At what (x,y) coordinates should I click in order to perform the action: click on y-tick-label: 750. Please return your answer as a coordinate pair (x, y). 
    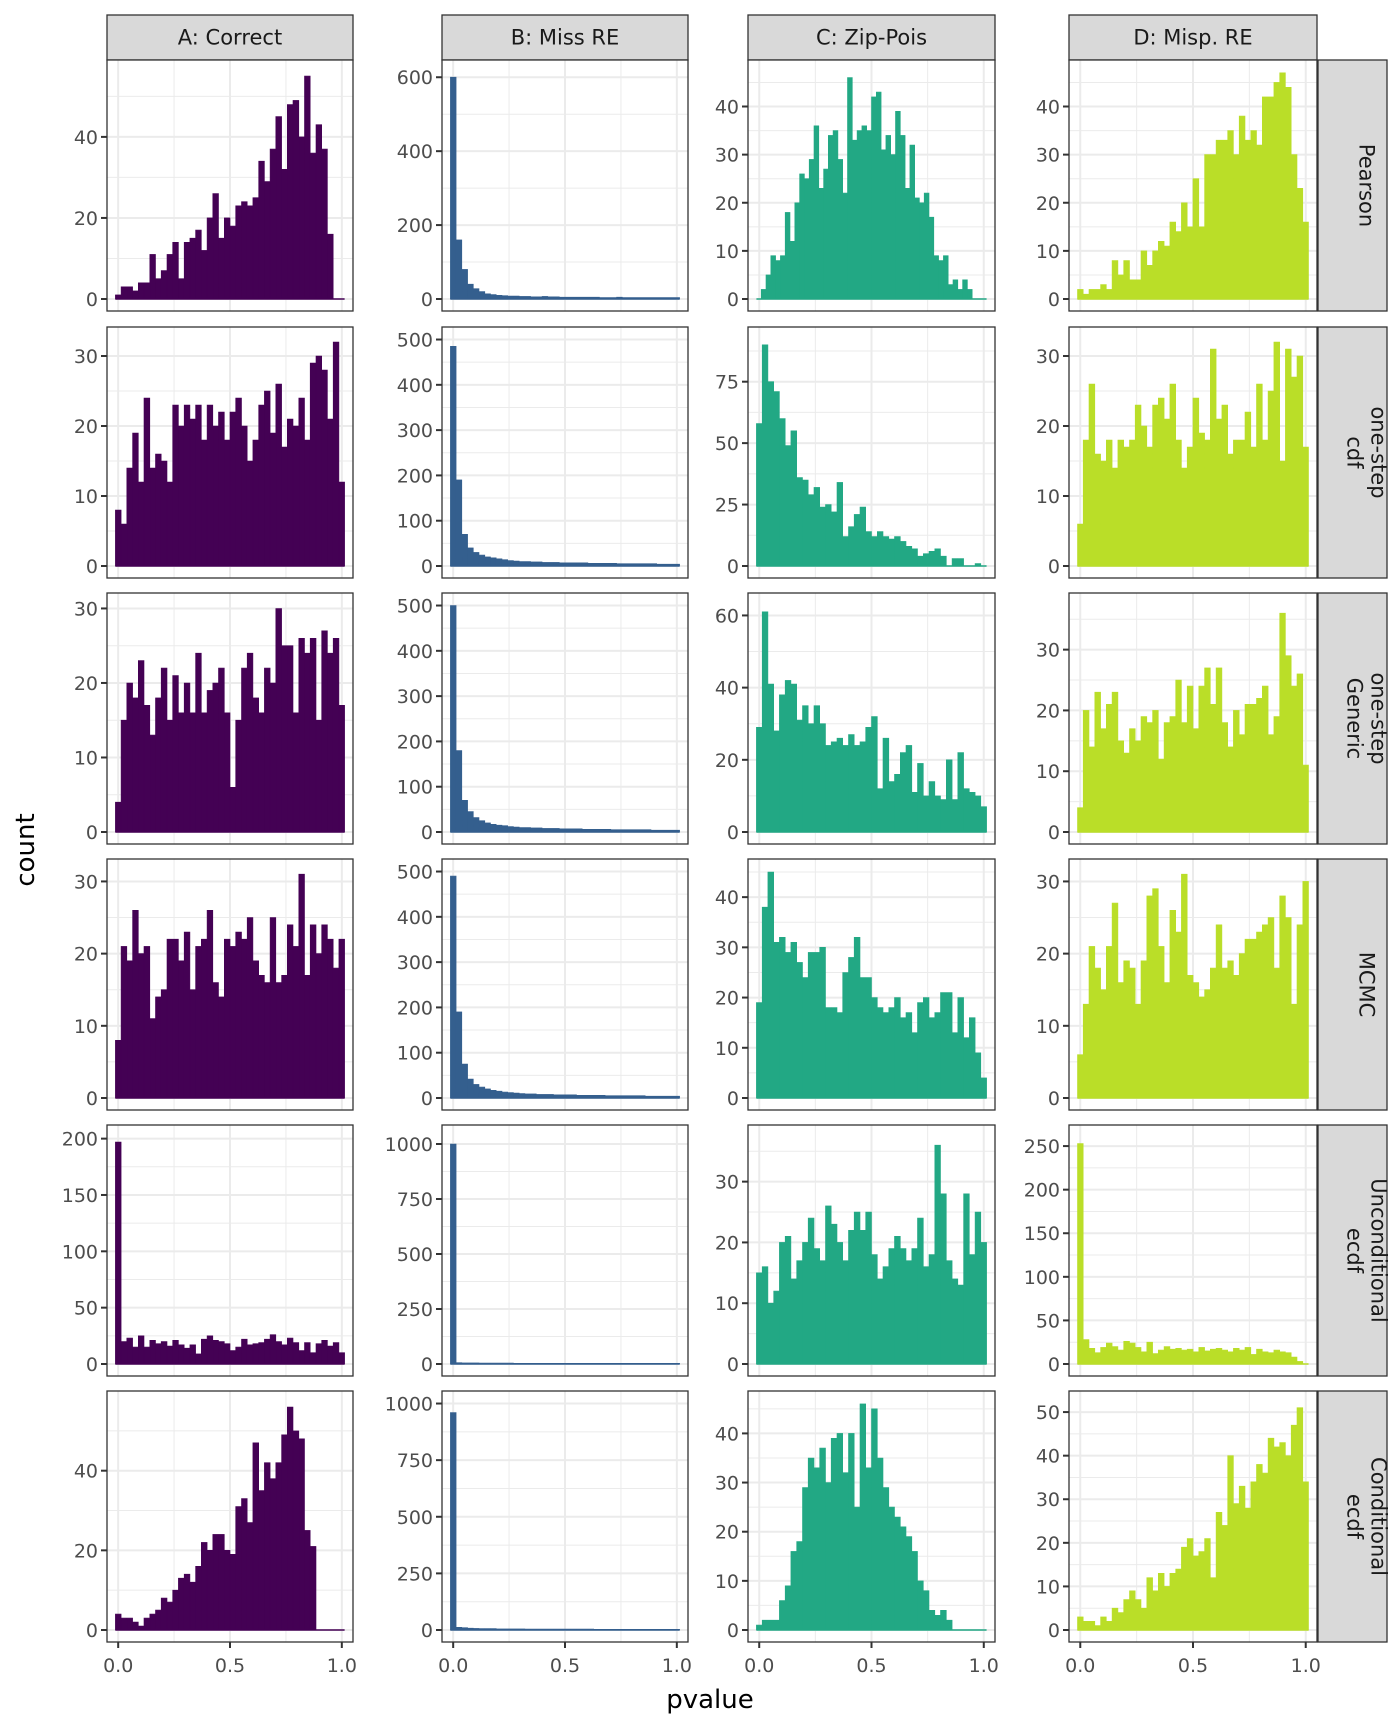
    Looking at the image, I should click on (415, 1461).